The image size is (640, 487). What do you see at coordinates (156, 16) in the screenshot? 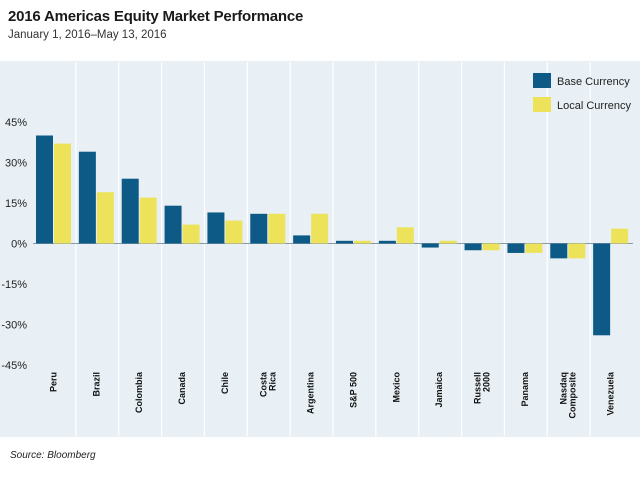
I see `chart-title: 2016 Americas Equity Market Performance` at bounding box center [156, 16].